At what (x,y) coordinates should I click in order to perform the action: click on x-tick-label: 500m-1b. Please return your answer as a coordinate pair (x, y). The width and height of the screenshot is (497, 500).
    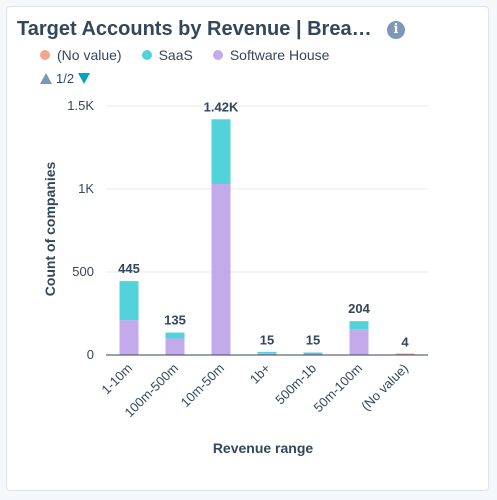
    Looking at the image, I should click on (295, 384).